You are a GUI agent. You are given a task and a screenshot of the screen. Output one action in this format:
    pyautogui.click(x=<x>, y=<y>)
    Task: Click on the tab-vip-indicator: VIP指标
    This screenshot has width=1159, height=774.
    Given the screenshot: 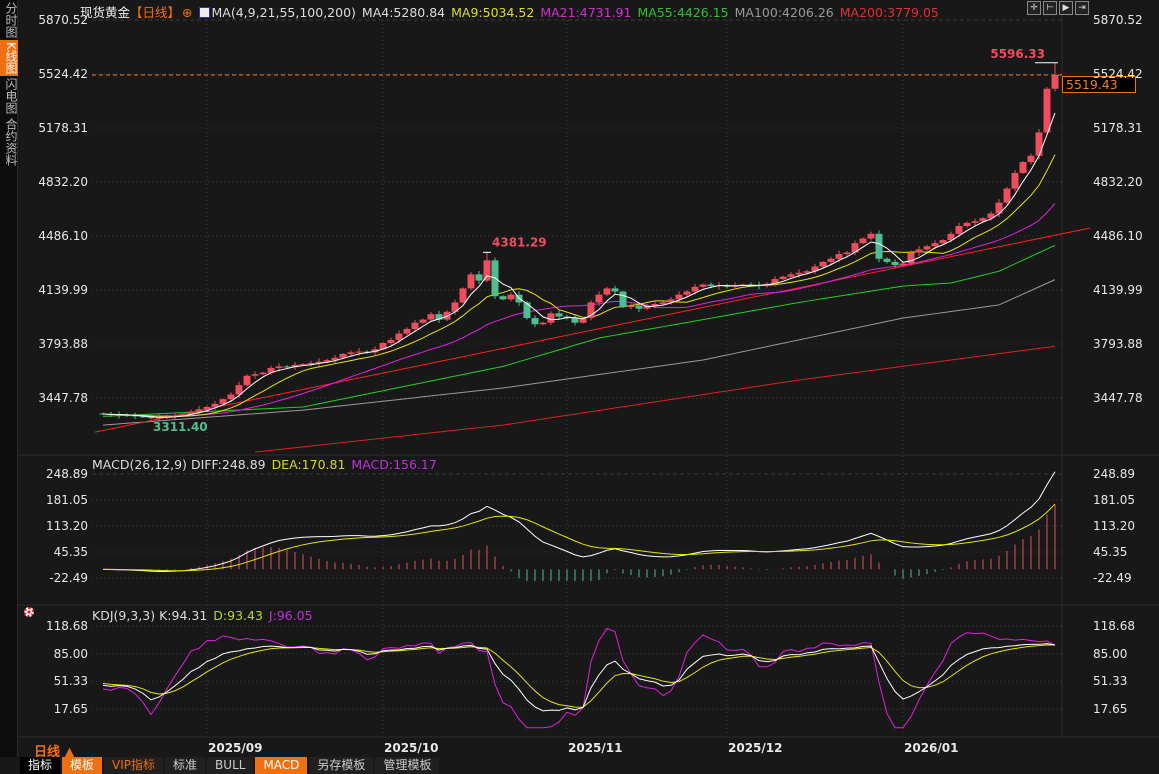 What is the action you would take?
    pyautogui.click(x=134, y=765)
    